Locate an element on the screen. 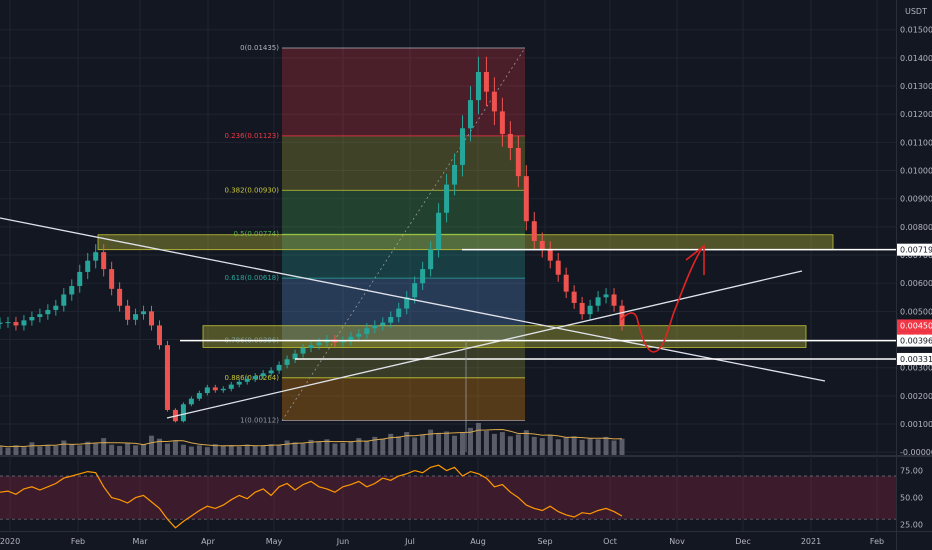  price-tag-label: 0.00396 is located at coordinates (916, 341).